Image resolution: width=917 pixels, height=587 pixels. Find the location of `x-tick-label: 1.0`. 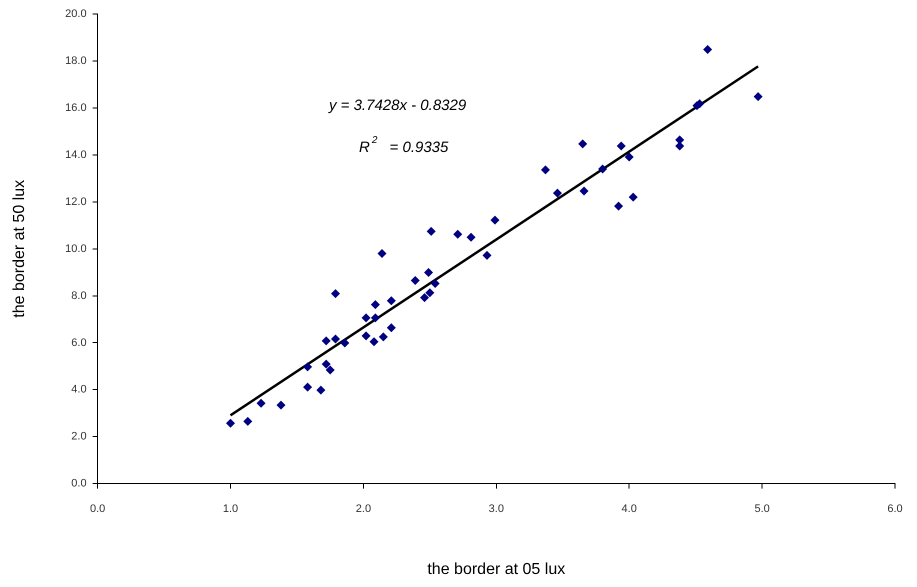

x-tick-label: 1.0 is located at coordinates (230, 509).